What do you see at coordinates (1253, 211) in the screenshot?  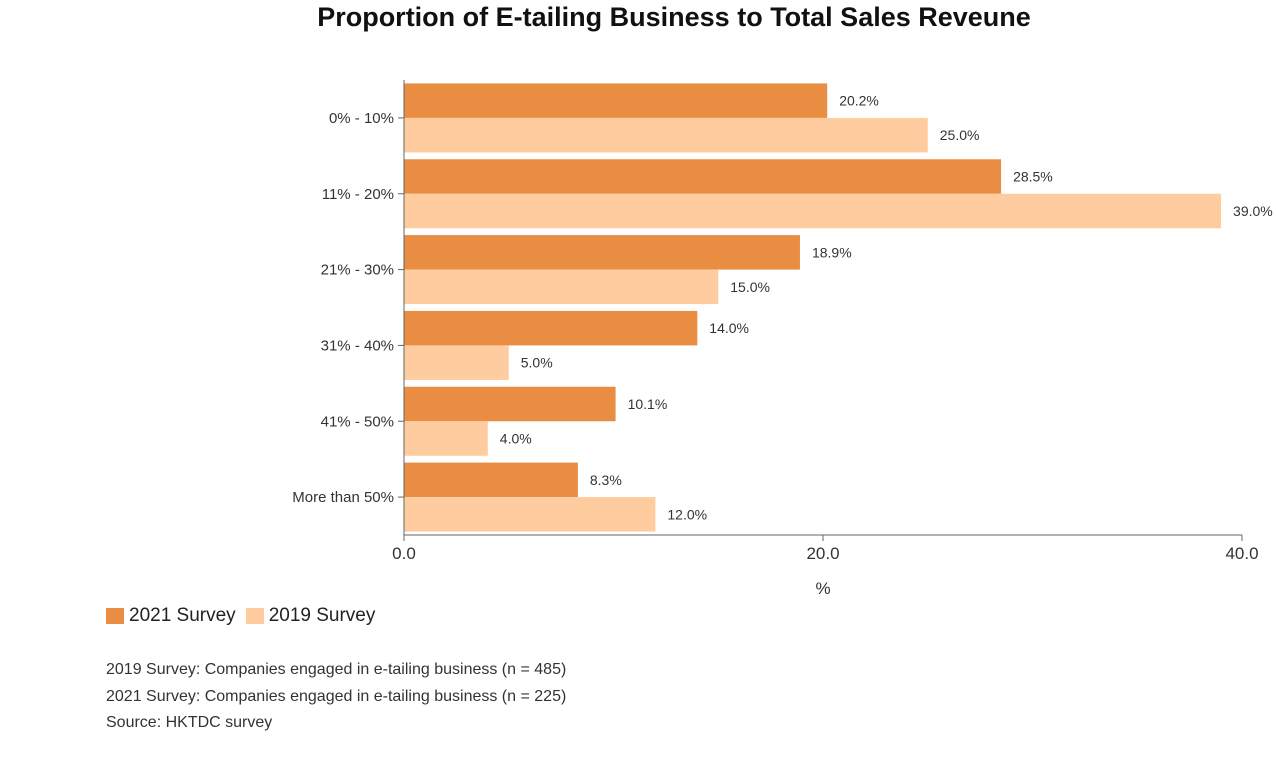 I see `value-label-2019-1: 39.0%` at bounding box center [1253, 211].